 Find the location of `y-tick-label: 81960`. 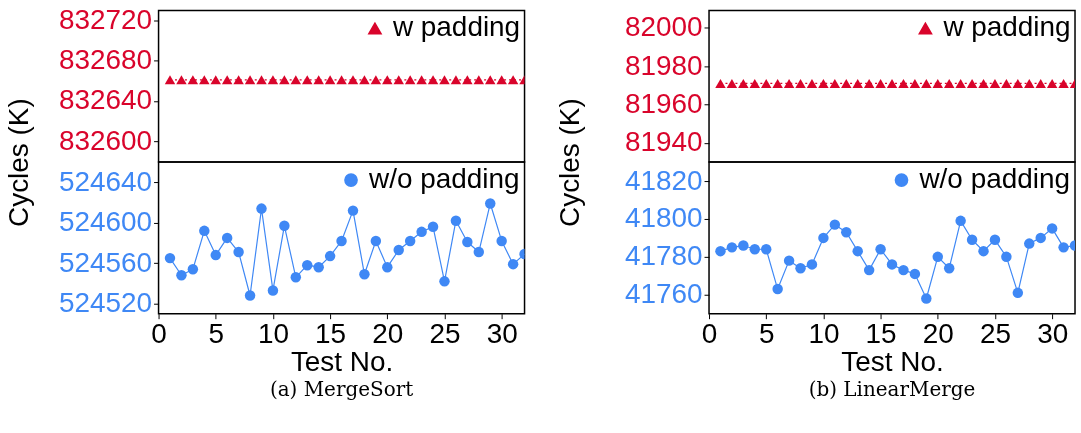

y-tick-label: 81960 is located at coordinates (663, 104).